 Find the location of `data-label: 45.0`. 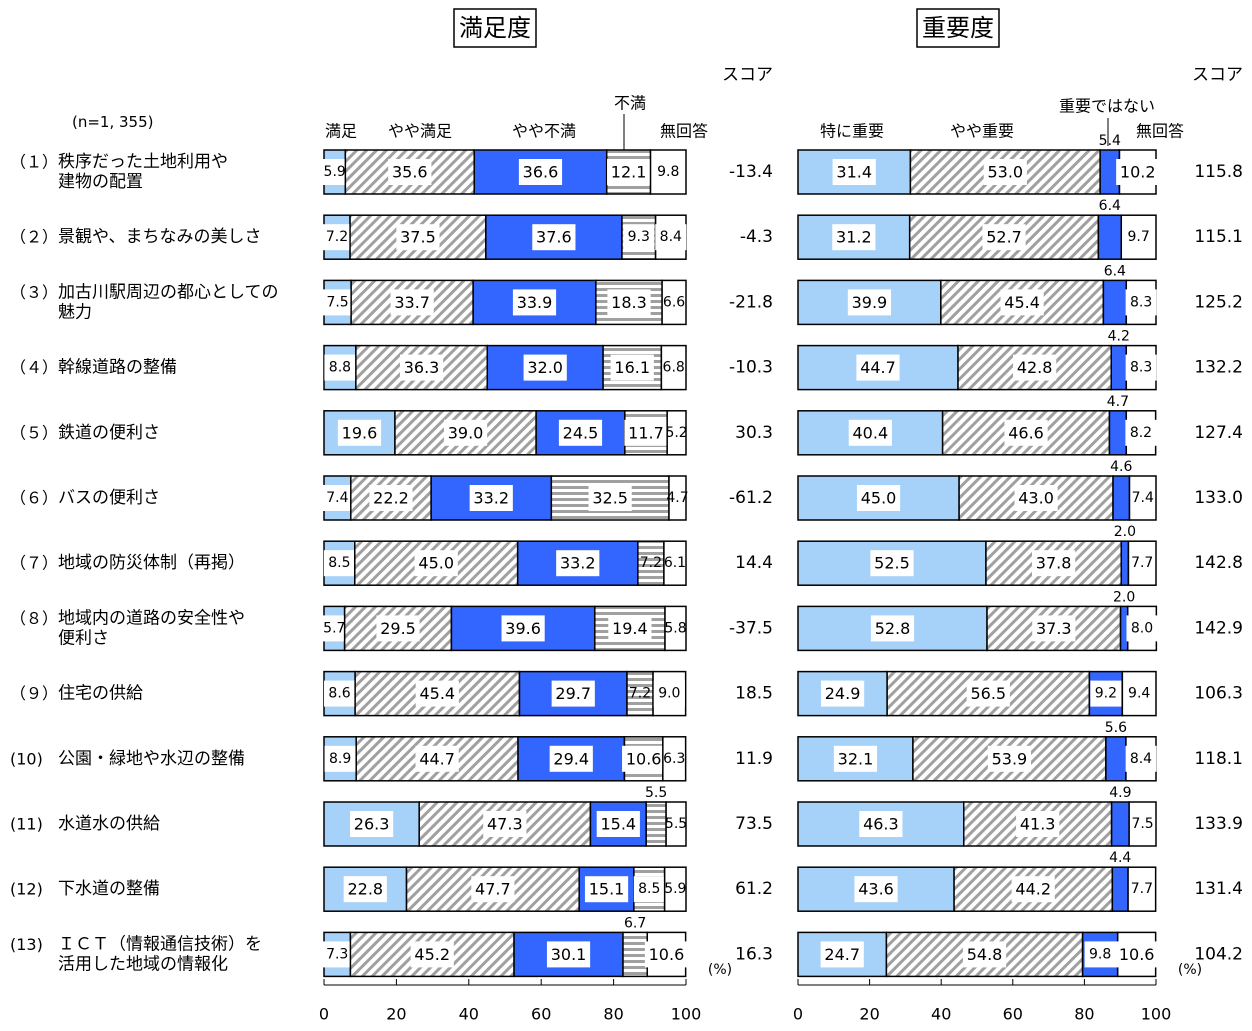

data-label: 45.0 is located at coordinates (436, 563).